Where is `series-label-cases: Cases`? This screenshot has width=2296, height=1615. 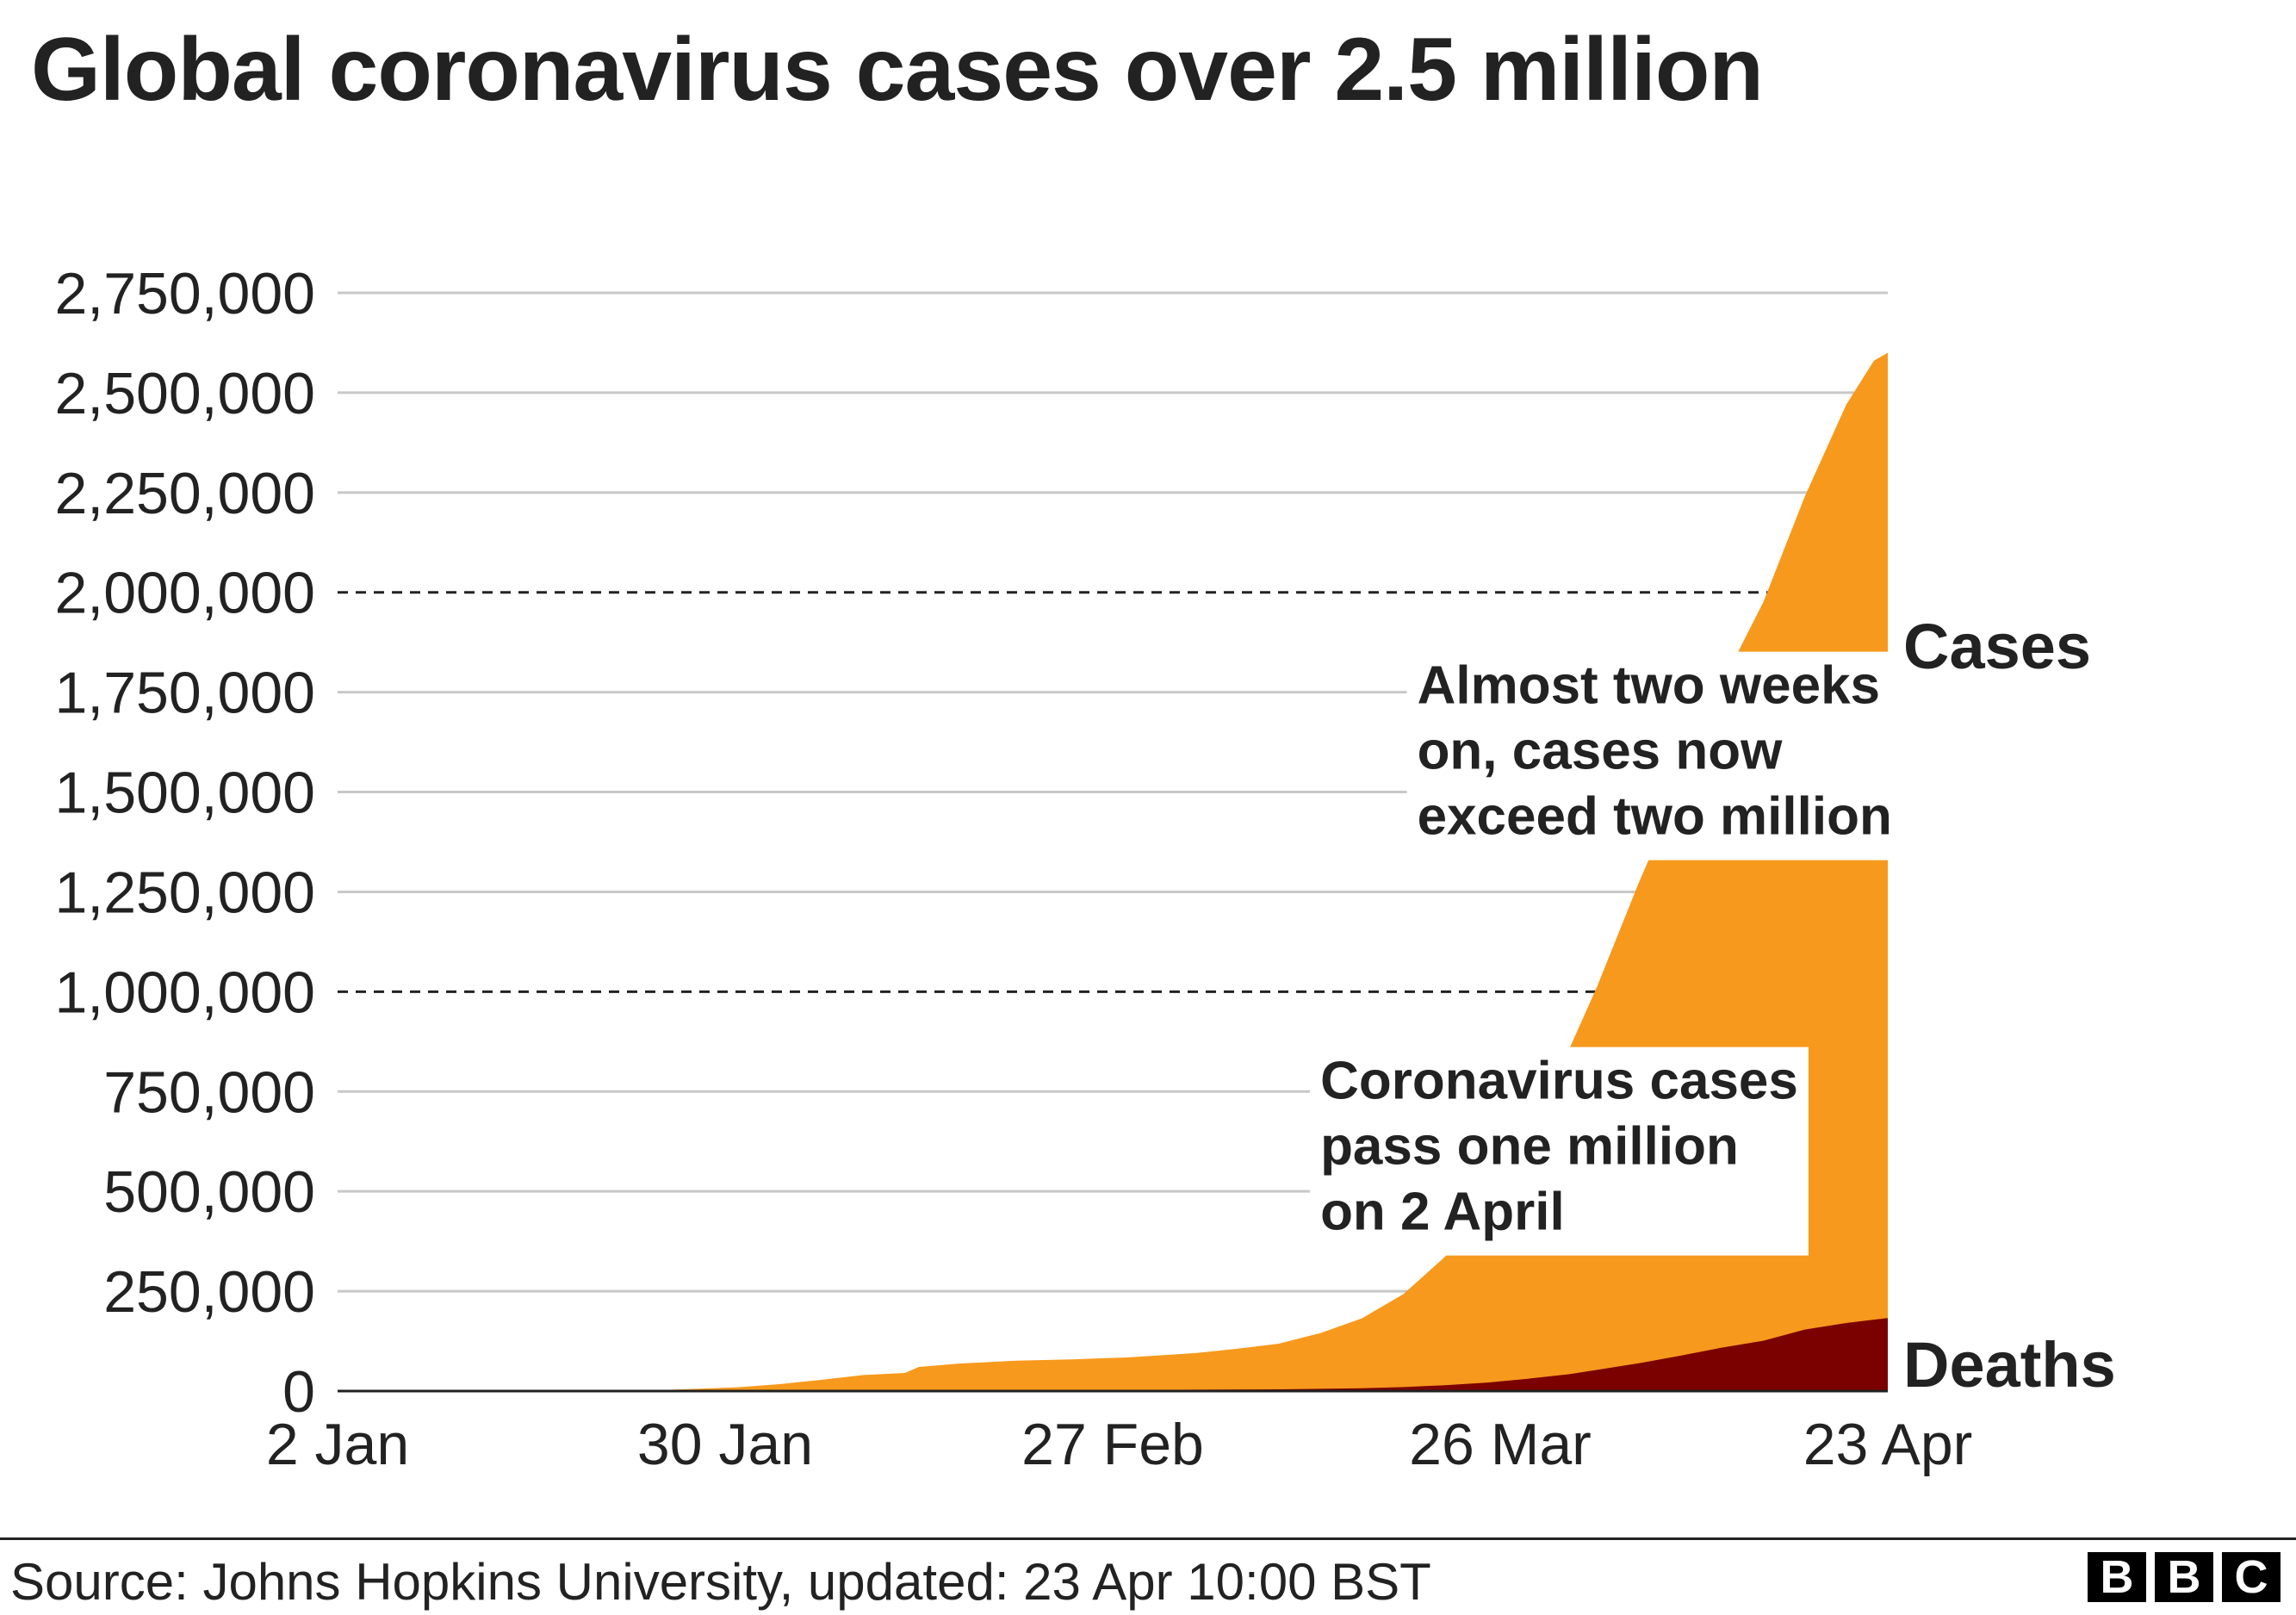 series-label-cases: Cases is located at coordinates (1997, 646).